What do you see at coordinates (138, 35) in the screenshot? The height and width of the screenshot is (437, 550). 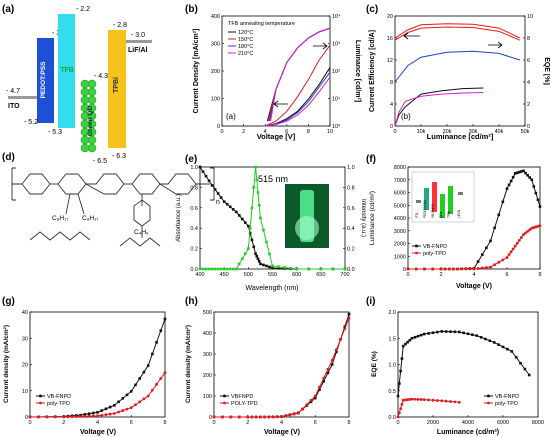 I see `cathode-value: - 3.0` at bounding box center [138, 35].